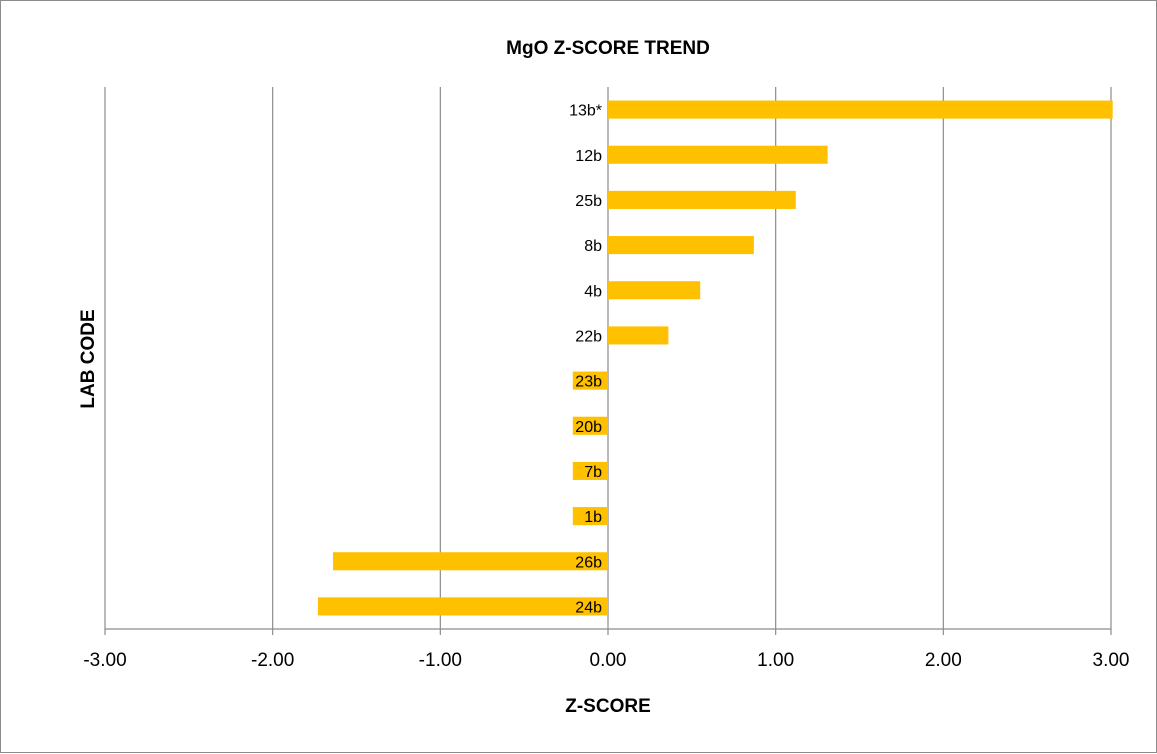  Describe the element at coordinates (718, 154) in the screenshot. I see `bar-12b` at that location.